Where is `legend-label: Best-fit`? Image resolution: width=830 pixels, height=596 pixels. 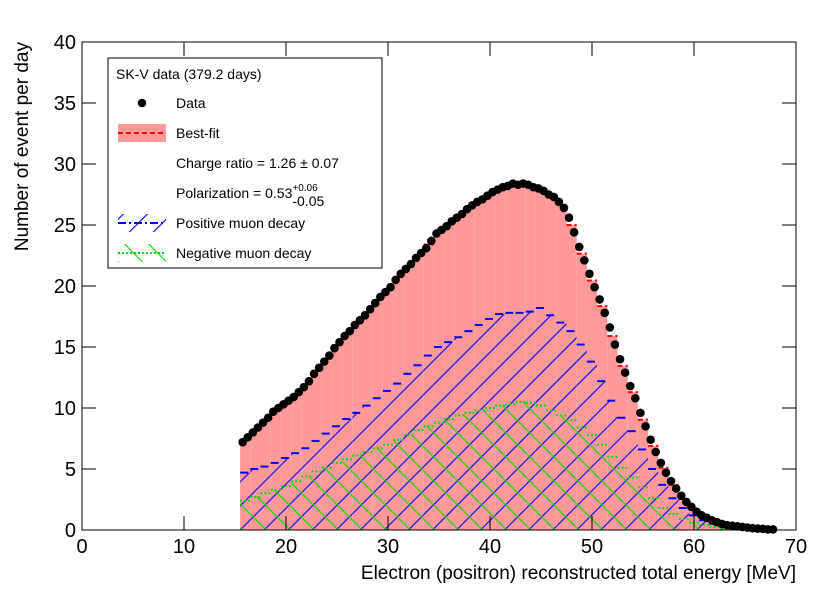
legend-label: Best-fit is located at coordinates (198, 133).